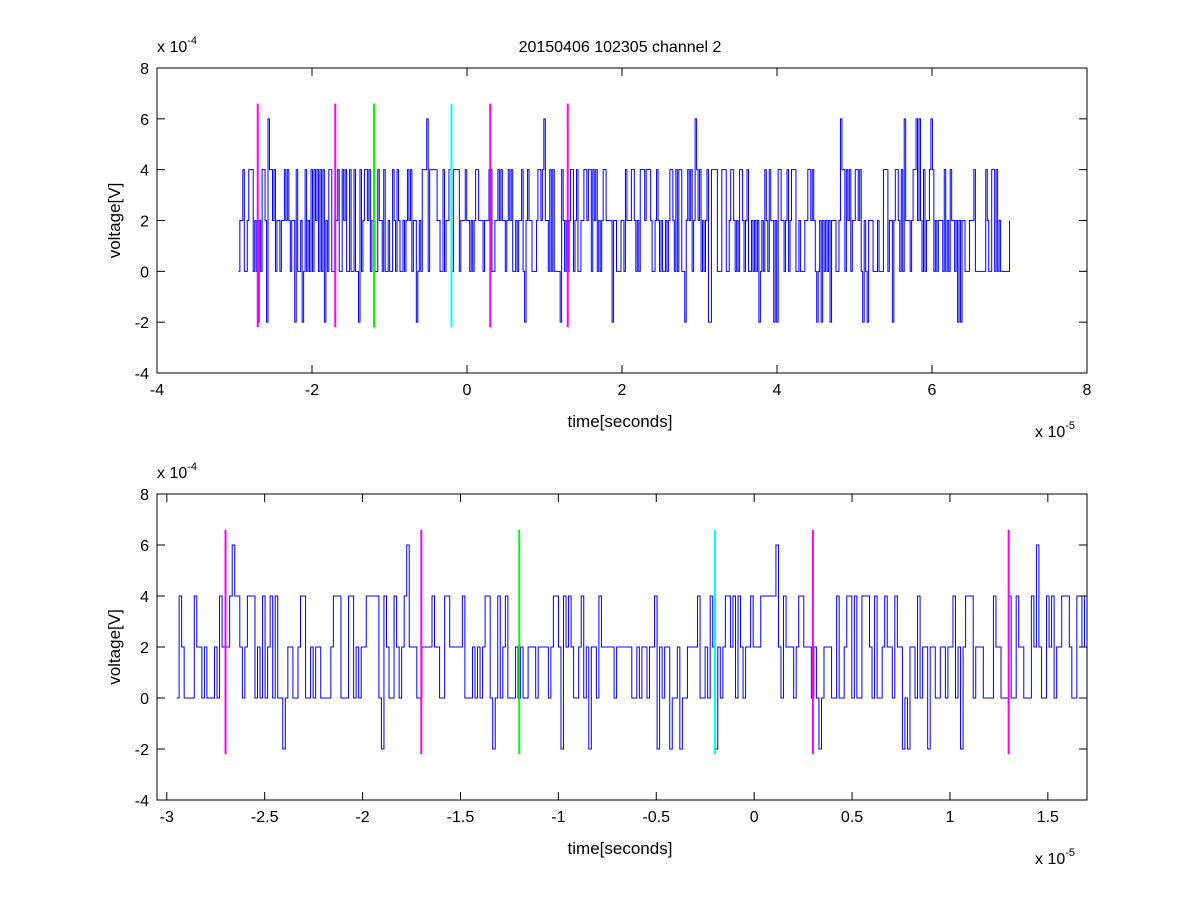 Image resolution: width=1200 pixels, height=900 pixels. I want to click on bottom-x-tick-labels: -3 -2.5 -2 -1.5 -1 -0.5 0 0.5 1 1.5, so click(609, 817).